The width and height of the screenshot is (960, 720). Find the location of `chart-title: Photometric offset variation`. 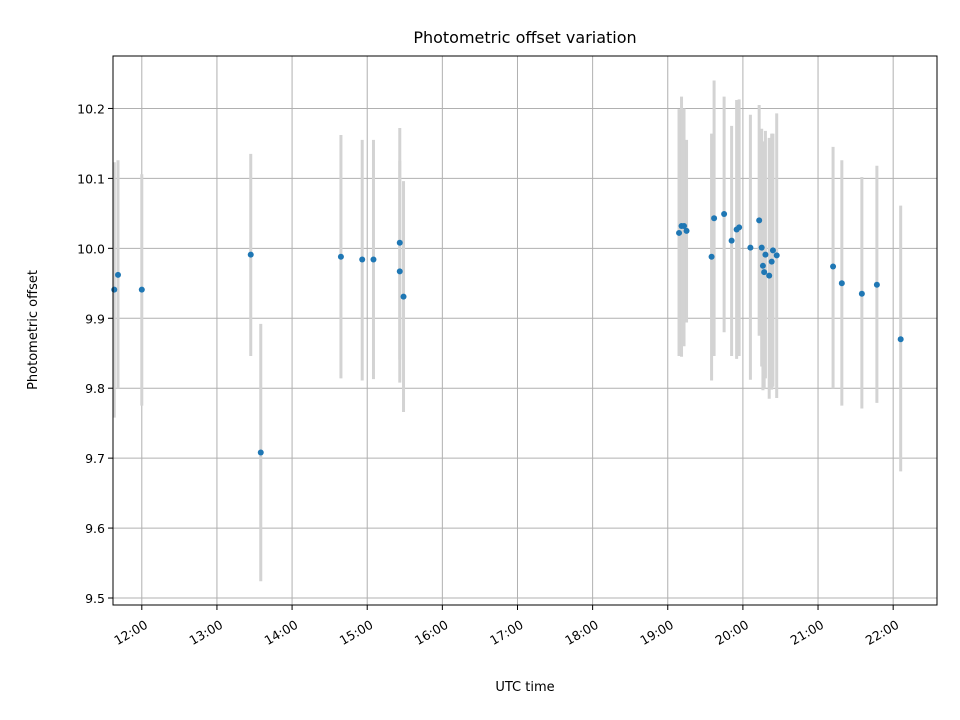

chart-title: Photometric offset variation is located at coordinates (524, 37).